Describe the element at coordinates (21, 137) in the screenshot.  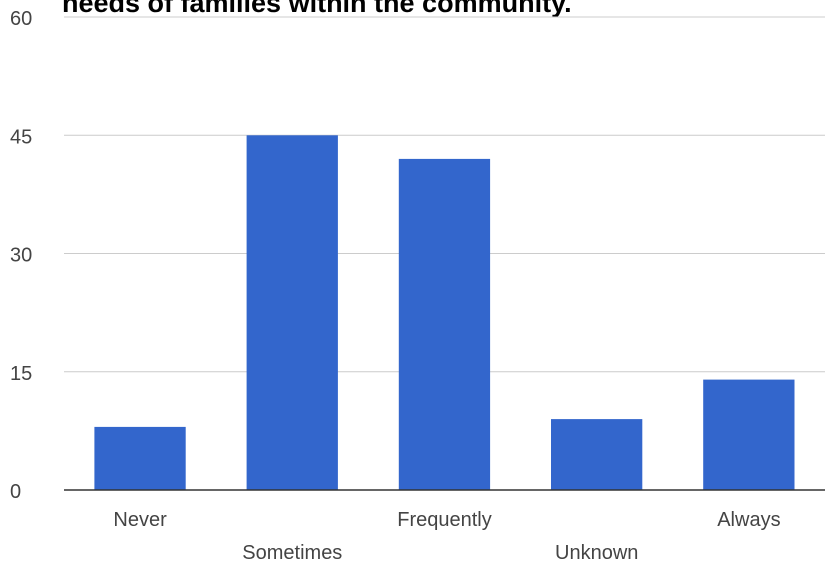
I see `y-tick-label-45: 45` at that location.